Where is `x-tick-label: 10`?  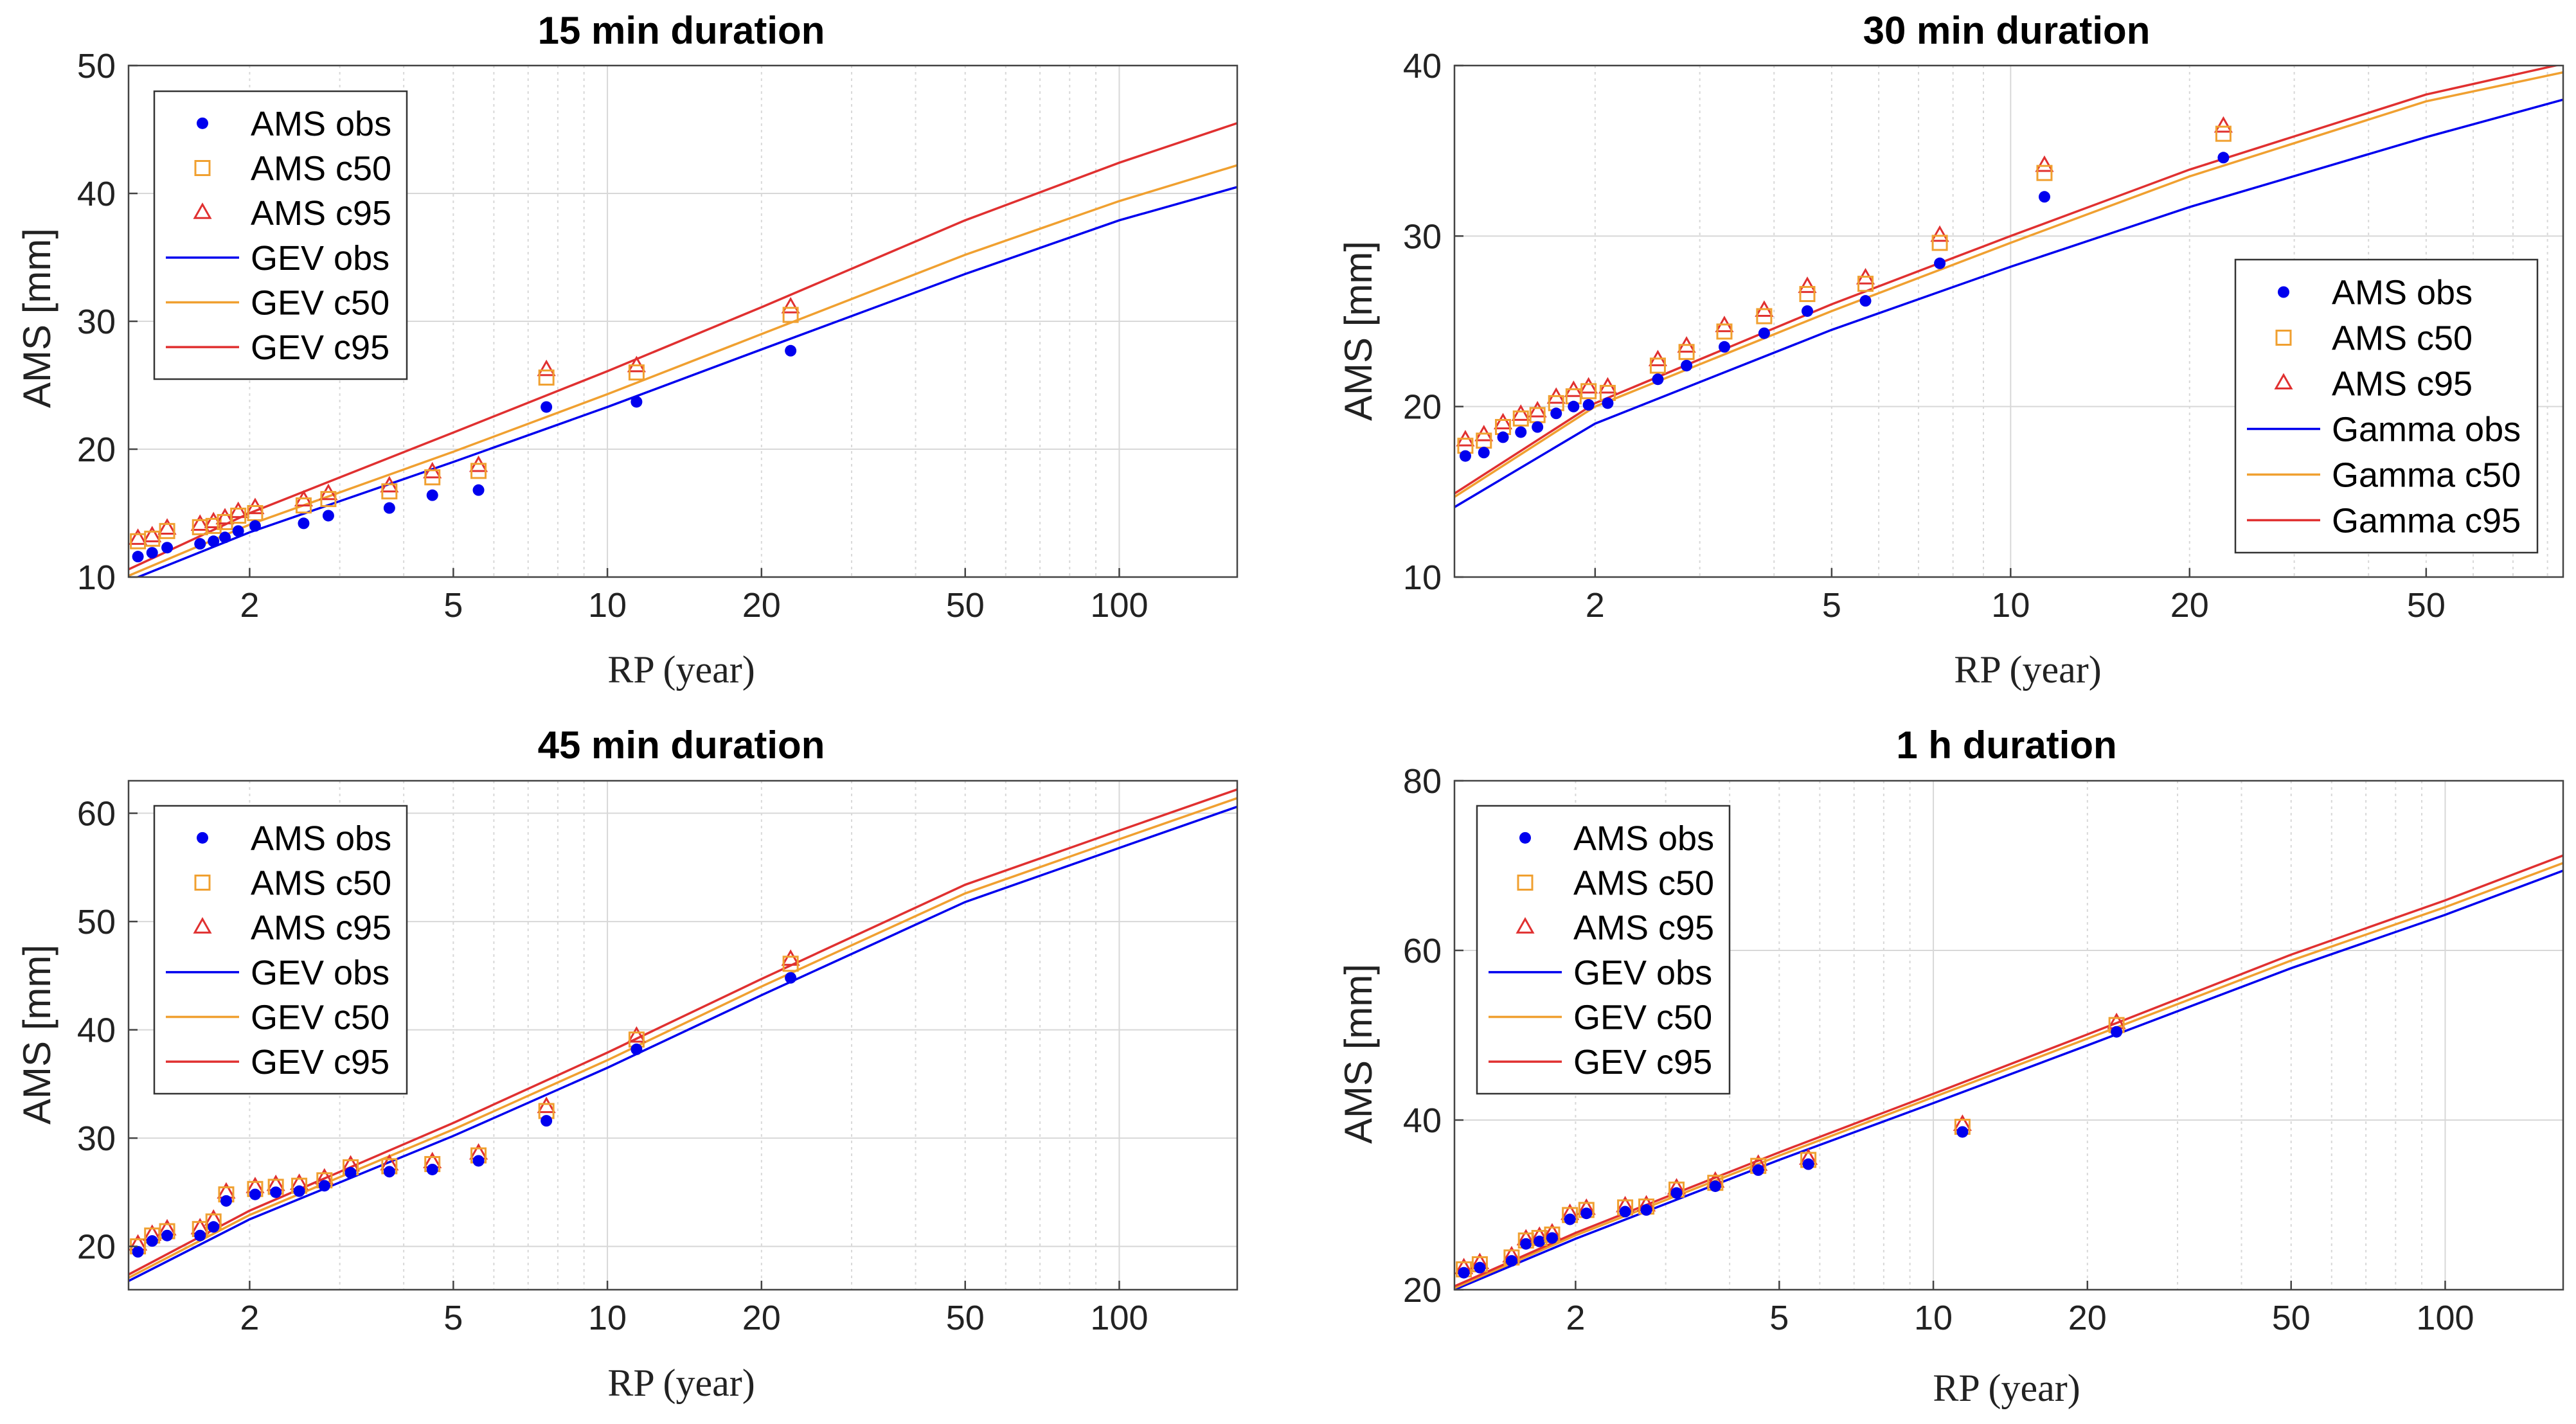 x-tick-label: 10 is located at coordinates (607, 1318).